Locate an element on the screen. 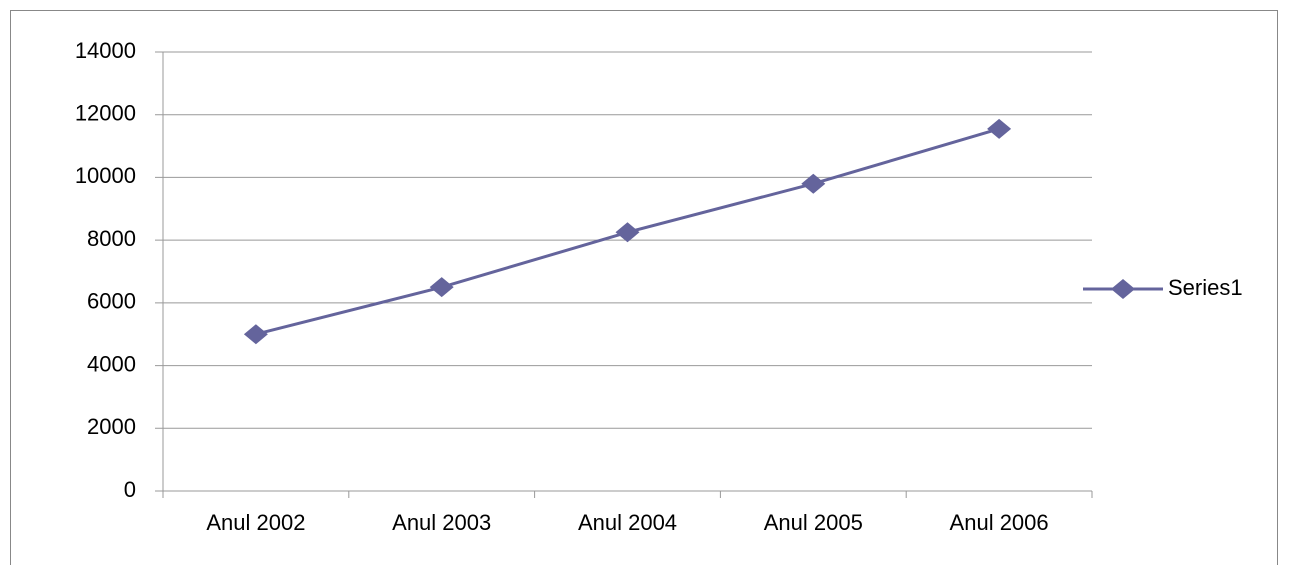 The width and height of the screenshot is (1291, 565). x-tick-label: Anul 2003 is located at coordinates (441, 522).